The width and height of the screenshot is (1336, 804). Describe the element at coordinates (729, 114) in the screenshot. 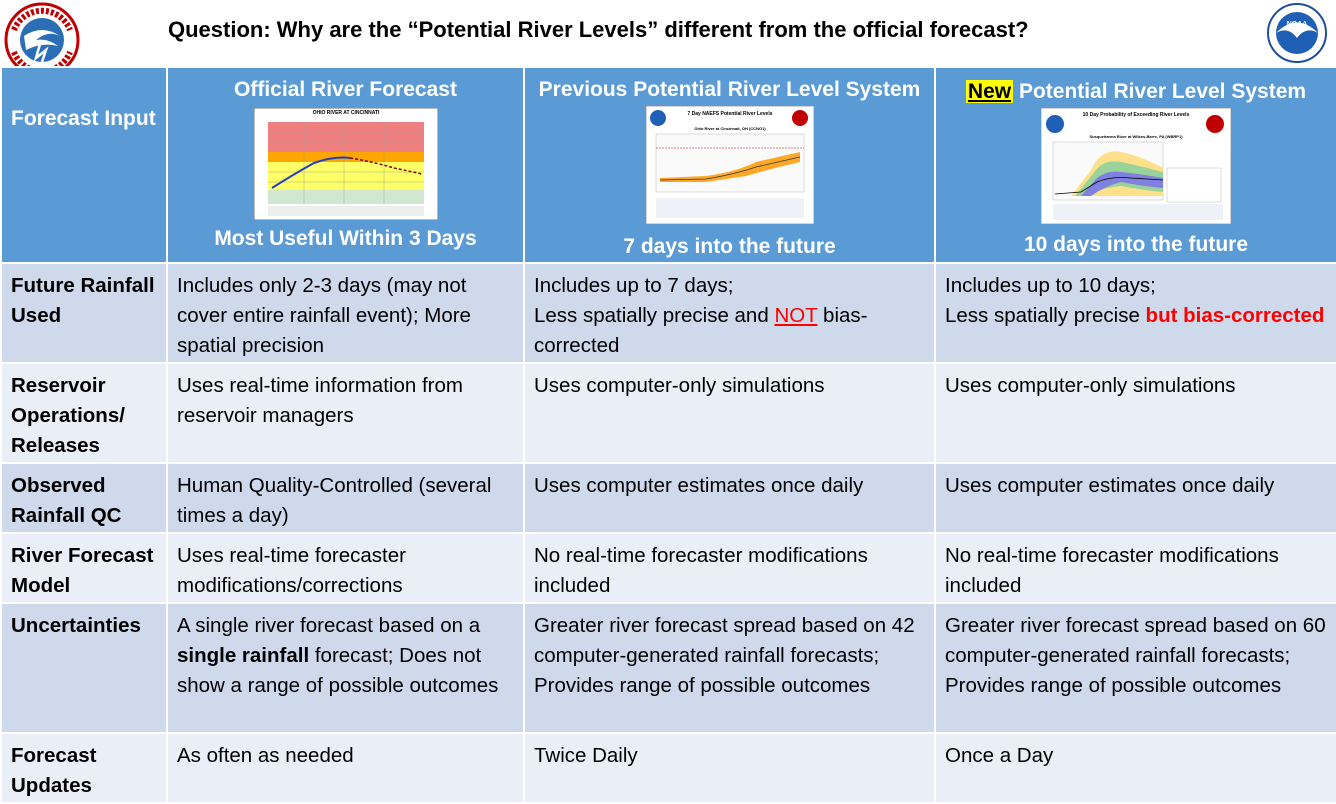

I see `svg-text:7 Day NAEFS Potential River Le: 7 Day NAEFS Potential River Levels` at that location.